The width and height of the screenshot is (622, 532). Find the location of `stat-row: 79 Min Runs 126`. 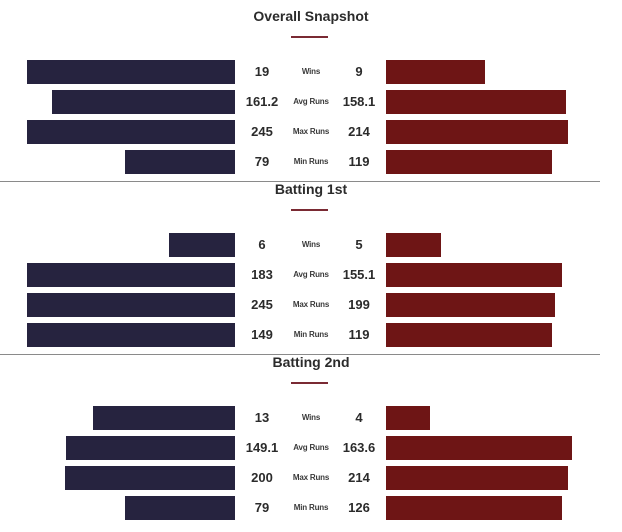

stat-row: 79 Min Runs 126 is located at coordinates (311, 508).